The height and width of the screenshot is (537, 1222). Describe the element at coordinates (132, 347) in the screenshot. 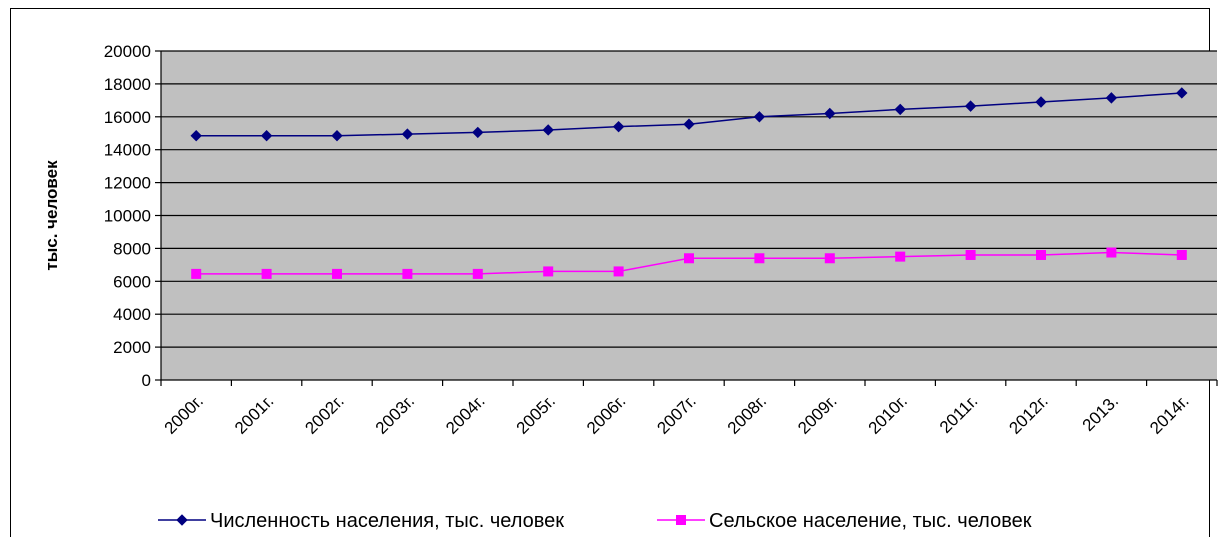

I see `y-tick-label-1: 2000` at that location.